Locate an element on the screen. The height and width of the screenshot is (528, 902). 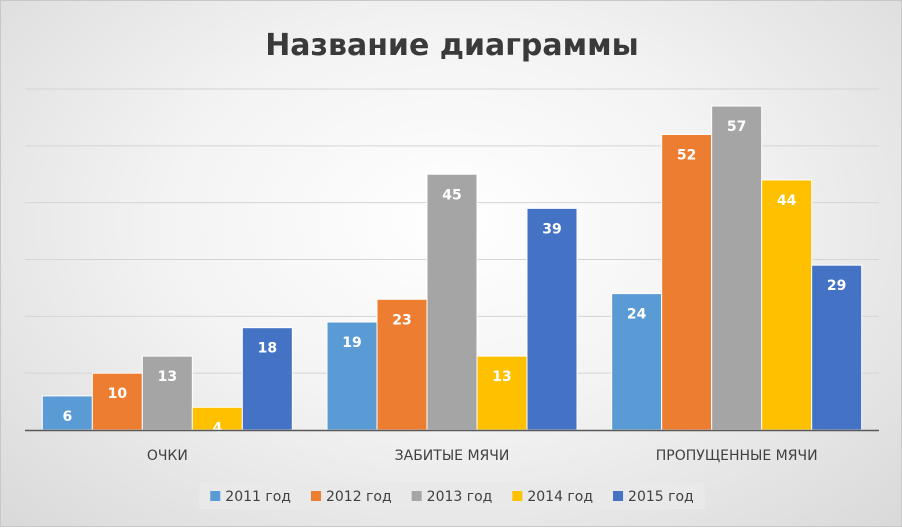
legend-label: 2013 год is located at coordinates (460, 497).